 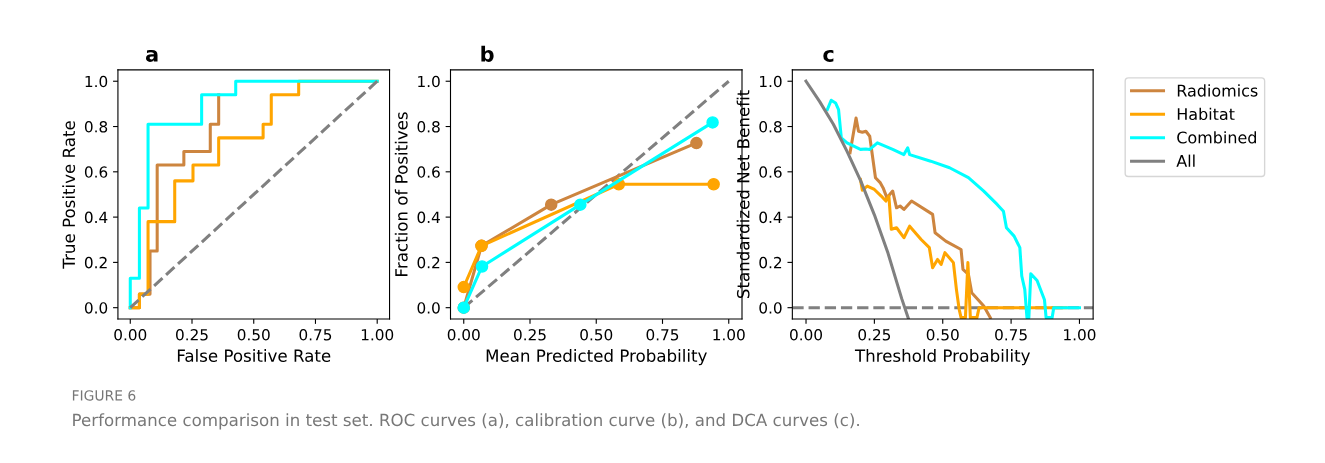 I want to click on legend-label: All, so click(x=1185, y=160).